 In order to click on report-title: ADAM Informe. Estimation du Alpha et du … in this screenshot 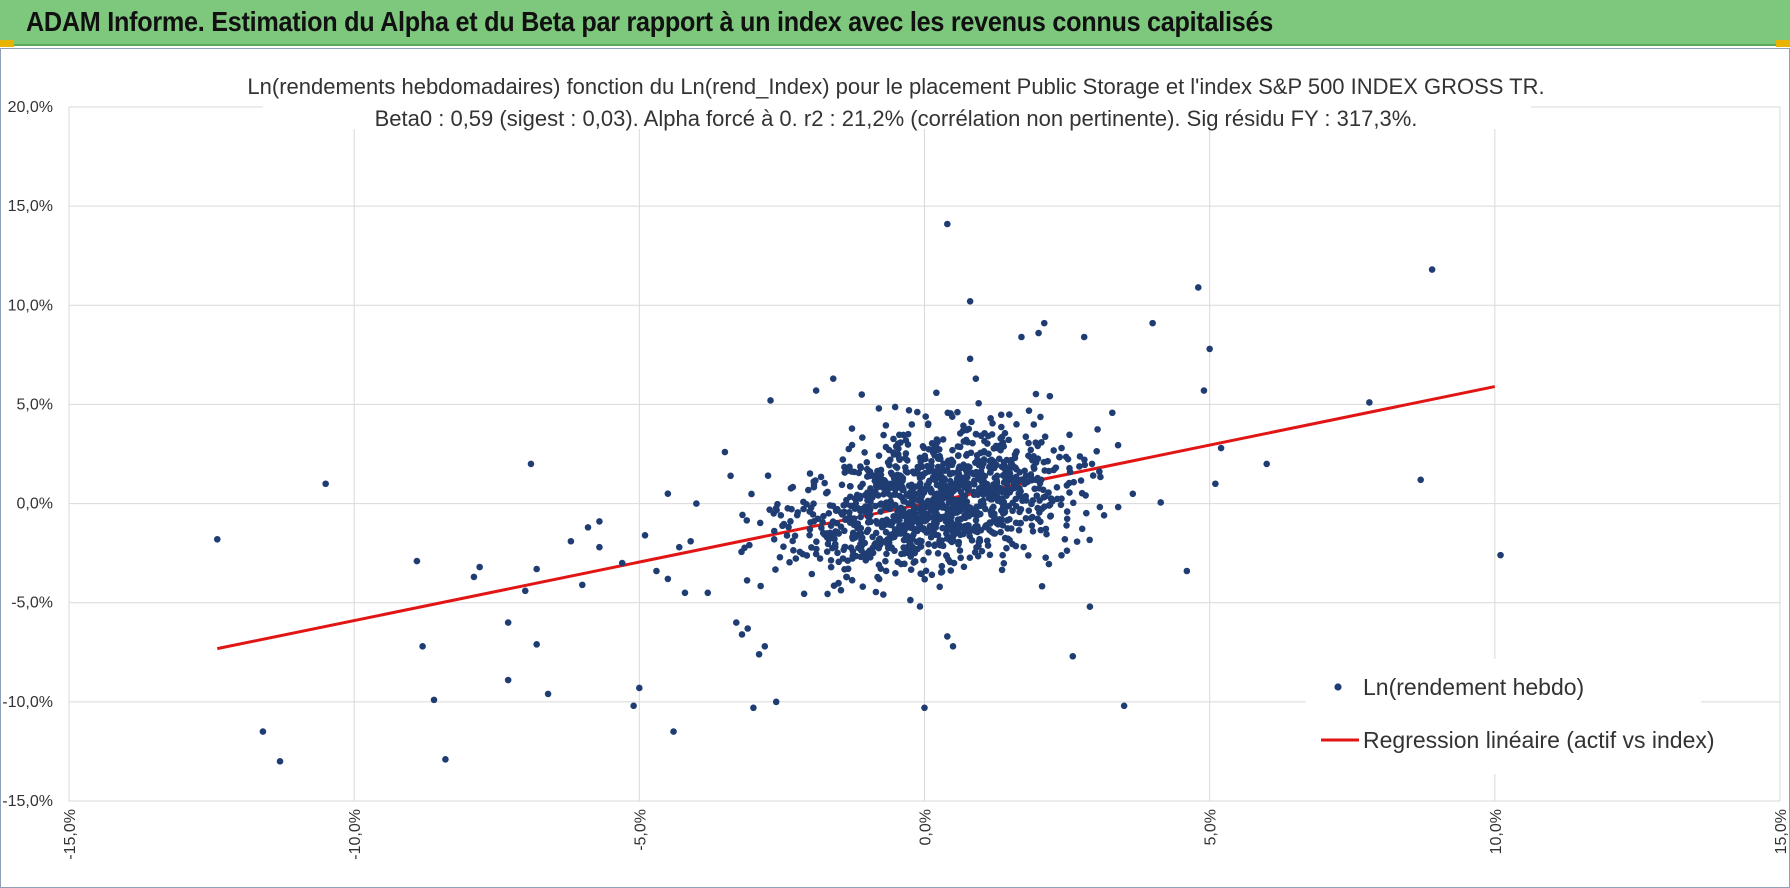, I will do `click(649, 21)`.